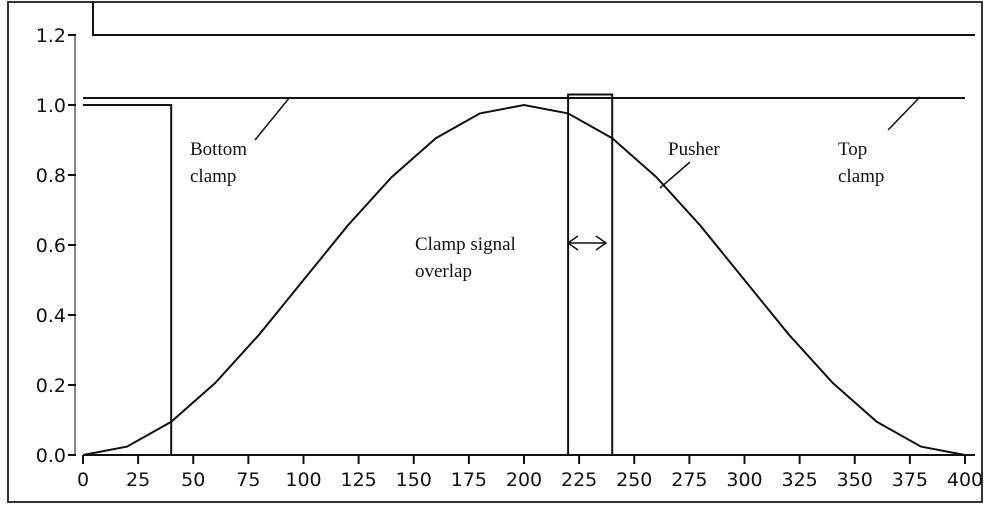 Image resolution: width=987 pixels, height=508 pixels. Describe the element at coordinates (414, 480) in the screenshot. I see `x-tick-label: 150` at that location.